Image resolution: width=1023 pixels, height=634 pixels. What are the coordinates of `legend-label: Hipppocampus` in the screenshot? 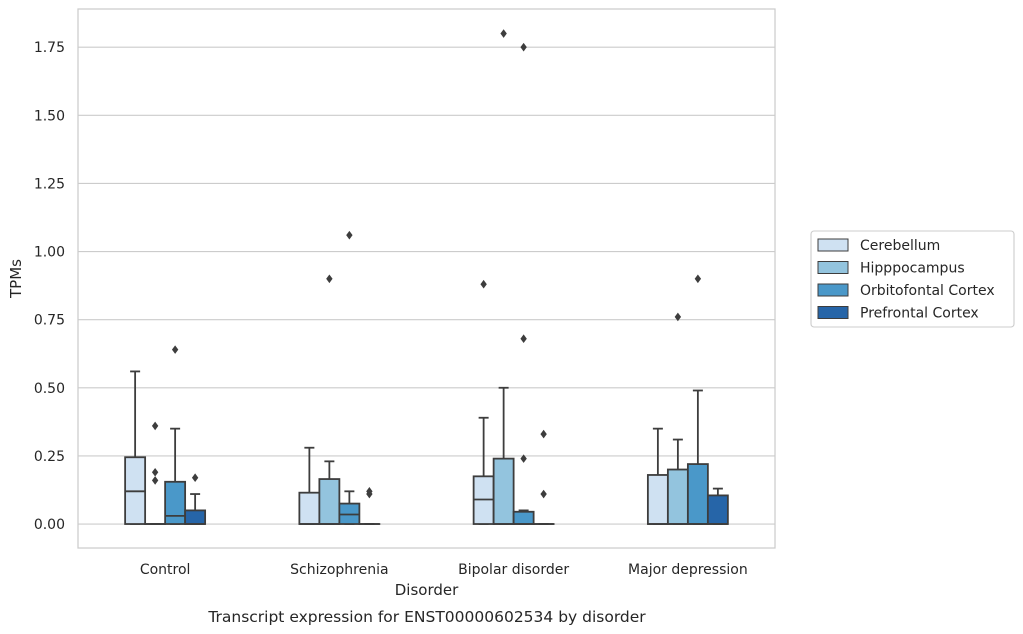 It's located at (912, 269).